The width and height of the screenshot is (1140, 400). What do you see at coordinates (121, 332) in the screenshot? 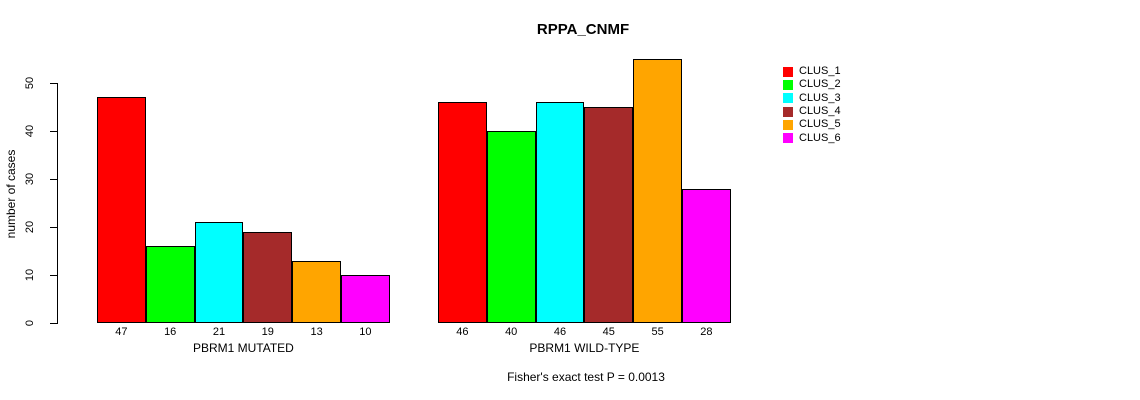
I see `bar-value-label: 47` at bounding box center [121, 332].